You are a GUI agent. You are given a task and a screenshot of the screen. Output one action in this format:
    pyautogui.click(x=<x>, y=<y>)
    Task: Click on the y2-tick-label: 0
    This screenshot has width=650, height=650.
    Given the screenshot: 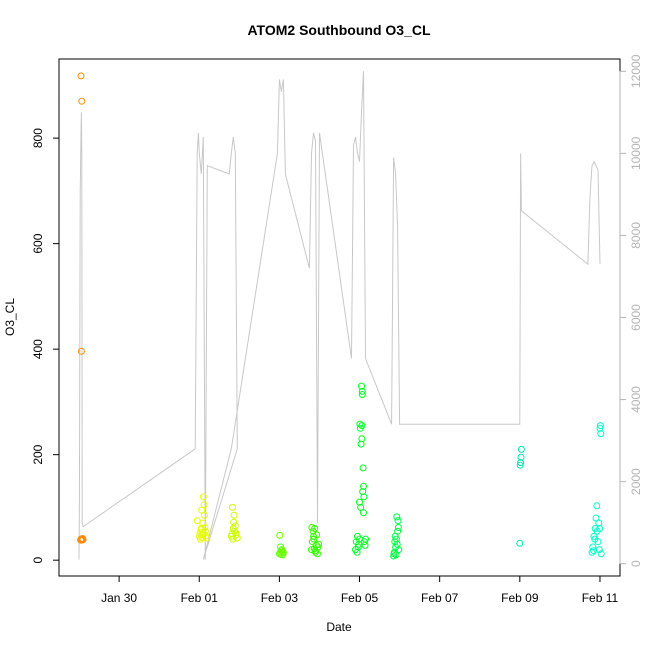 What is the action you would take?
    pyautogui.click(x=636, y=563)
    